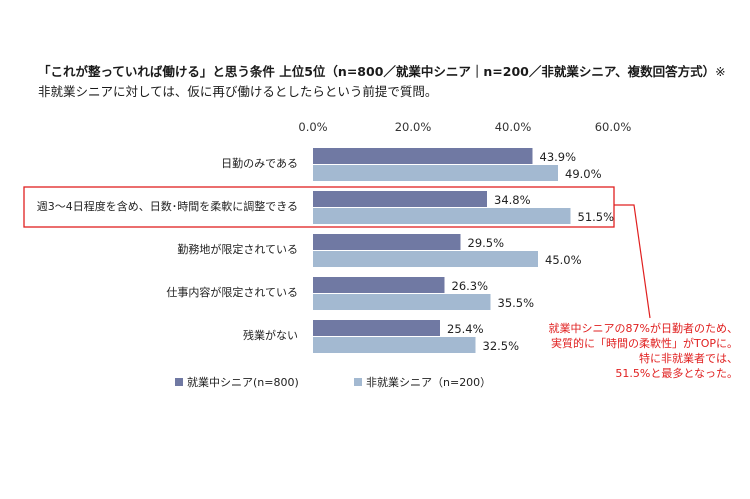  What do you see at coordinates (596, 217) in the screenshot?
I see `data-label: 51.5%` at bounding box center [596, 217].